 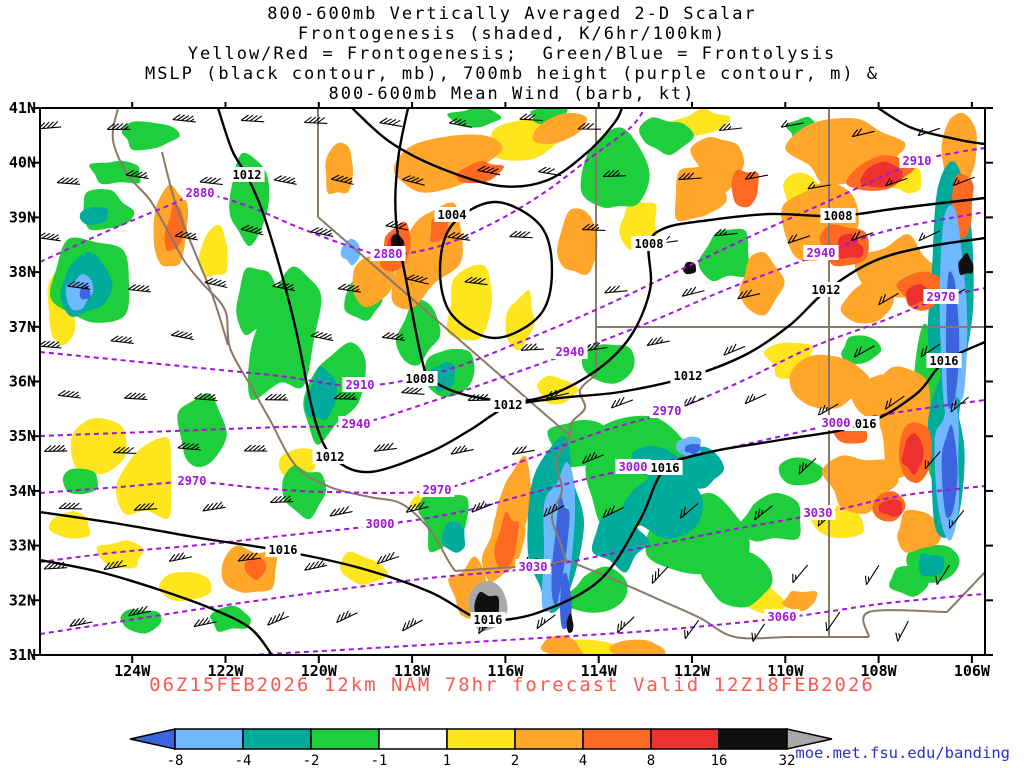 I want to click on contour-label: 2970, so click(x=941, y=297).